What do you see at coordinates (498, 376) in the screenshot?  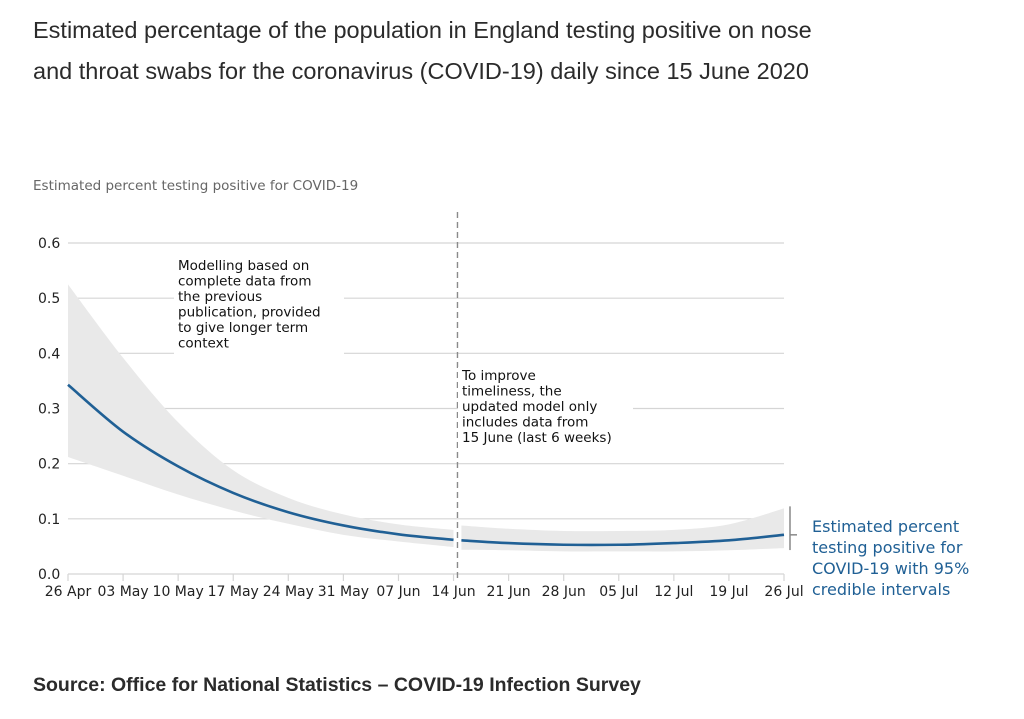 I see `annotation-text: To improve` at bounding box center [498, 376].